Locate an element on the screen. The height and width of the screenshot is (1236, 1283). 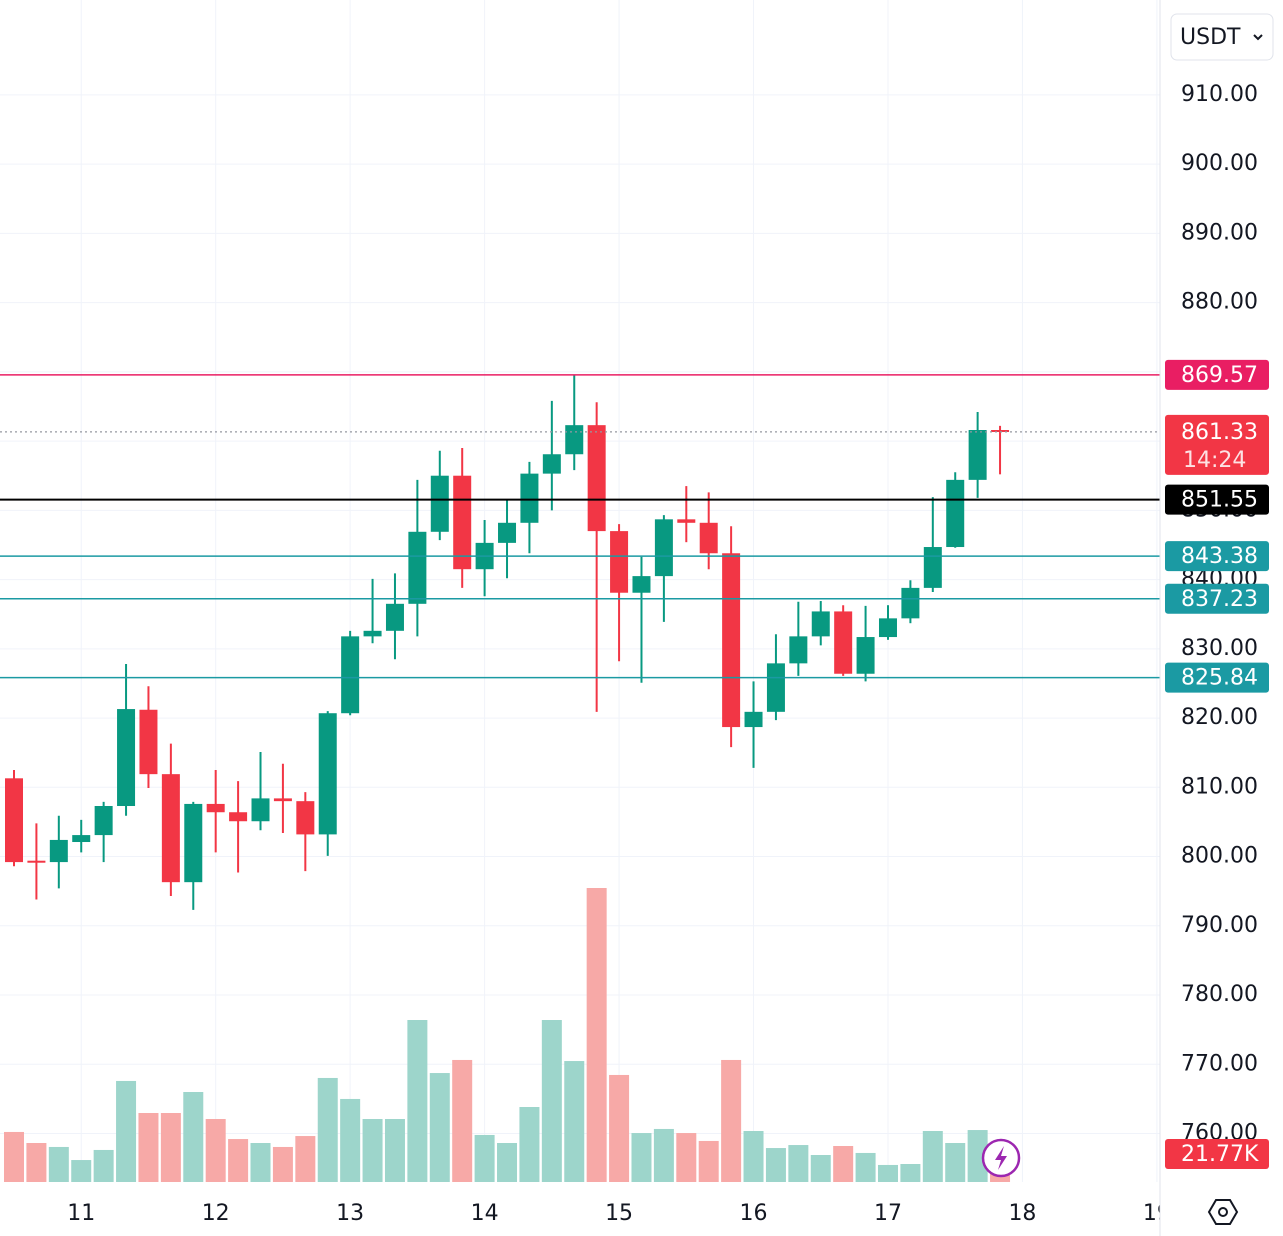
y-tick-label: 830.00 is located at coordinates (1219, 648).